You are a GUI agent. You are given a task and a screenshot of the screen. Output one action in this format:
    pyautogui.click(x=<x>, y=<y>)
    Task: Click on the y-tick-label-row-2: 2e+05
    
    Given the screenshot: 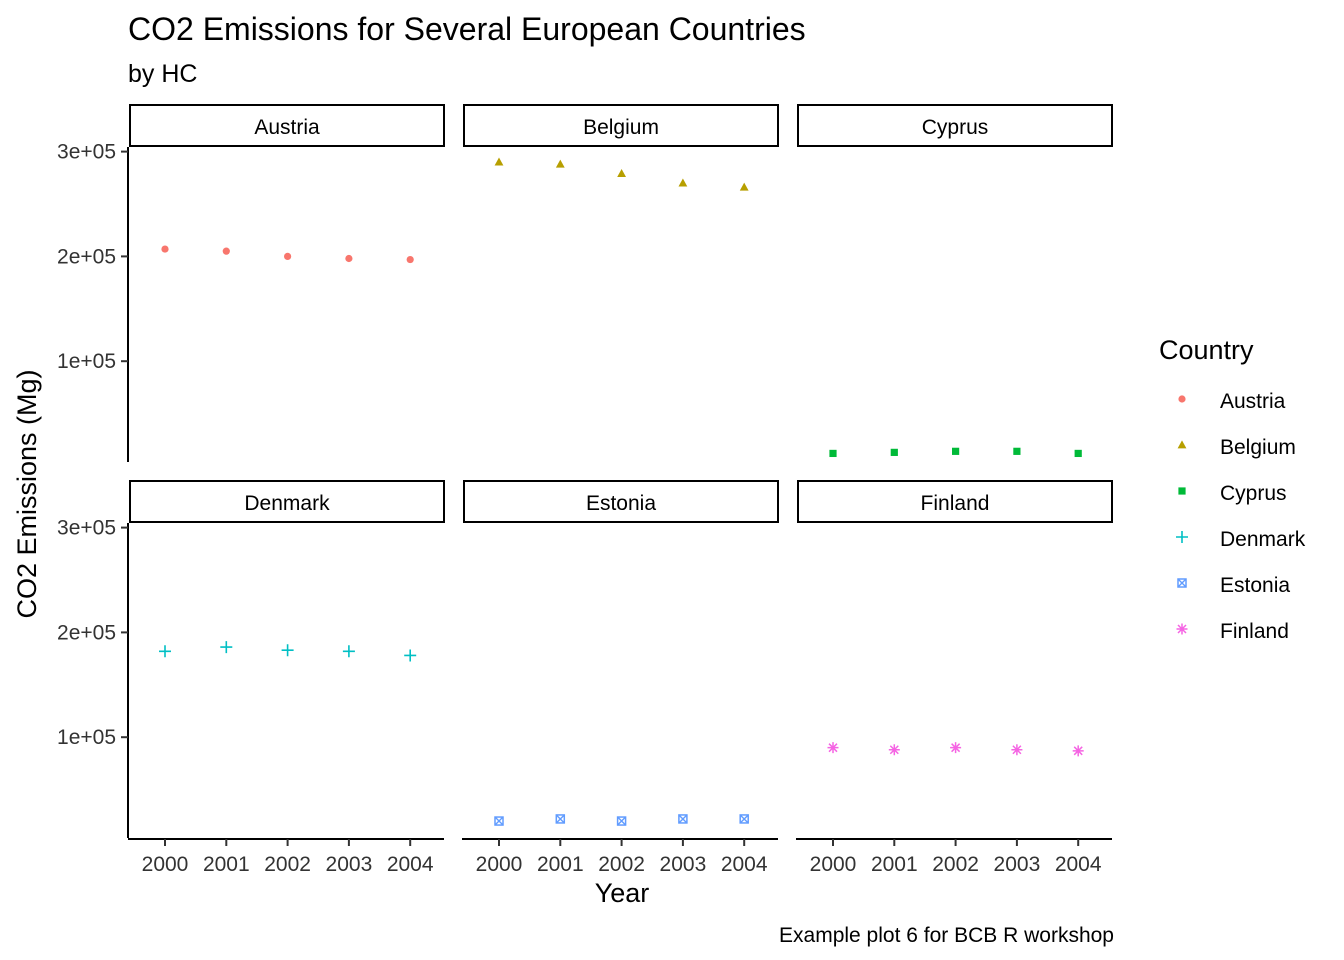 What is the action you would take?
    pyautogui.click(x=86, y=632)
    